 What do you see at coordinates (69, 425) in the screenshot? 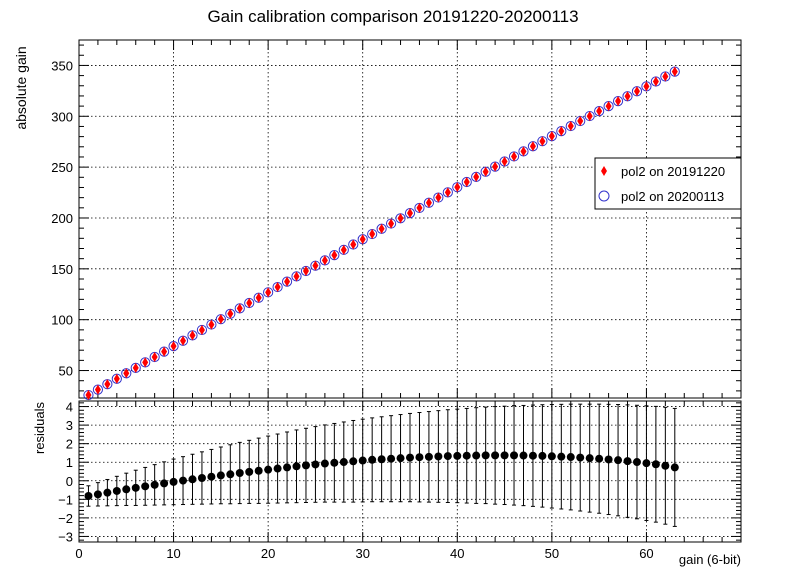
I see `y-tick-label: 3` at bounding box center [69, 425].